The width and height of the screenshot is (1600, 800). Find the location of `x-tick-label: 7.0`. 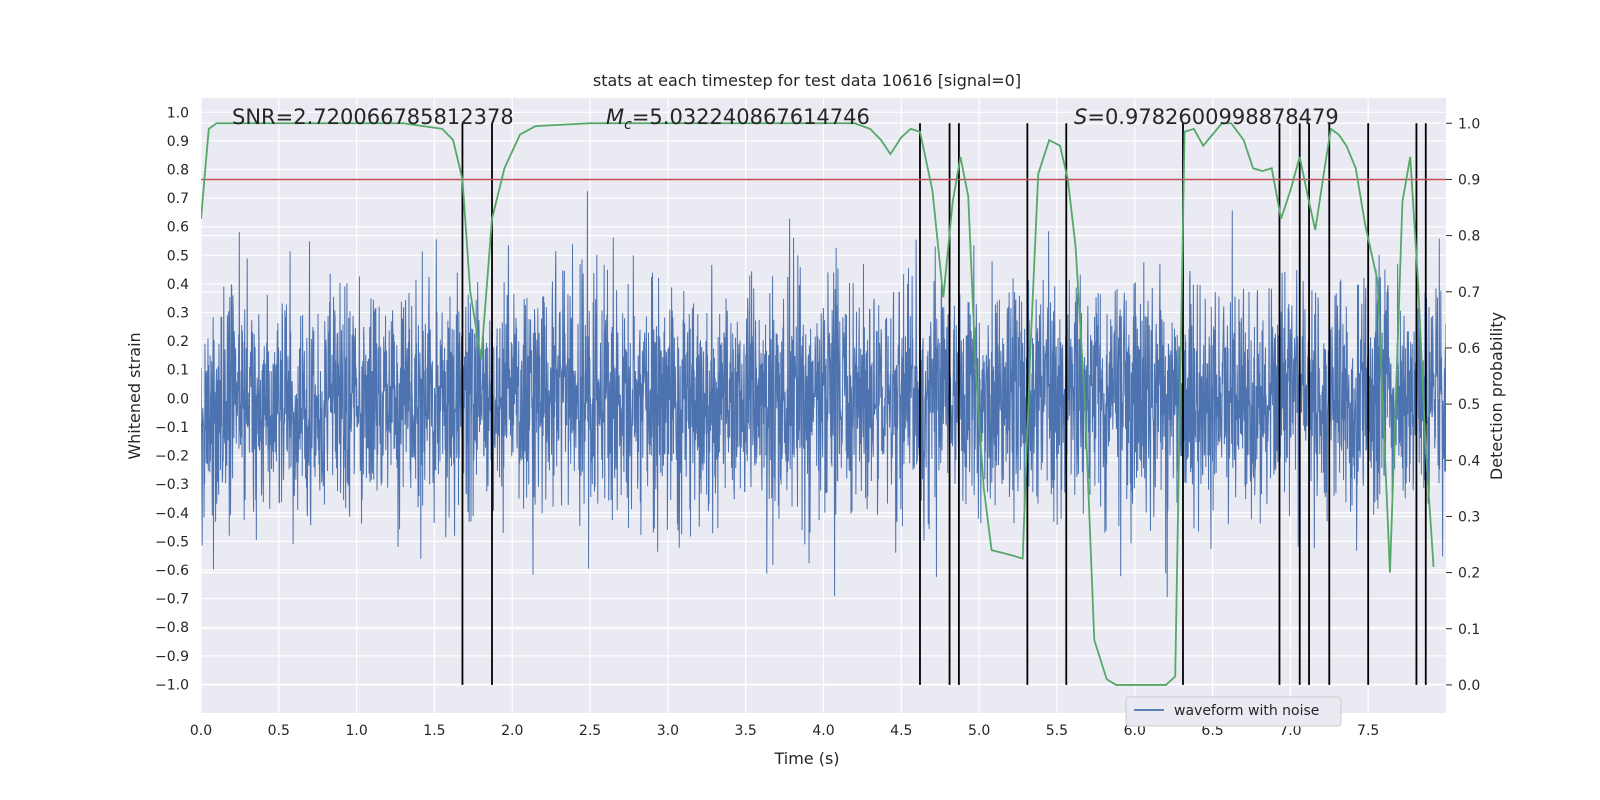

x-tick-label: 7.0 is located at coordinates (1290, 731).